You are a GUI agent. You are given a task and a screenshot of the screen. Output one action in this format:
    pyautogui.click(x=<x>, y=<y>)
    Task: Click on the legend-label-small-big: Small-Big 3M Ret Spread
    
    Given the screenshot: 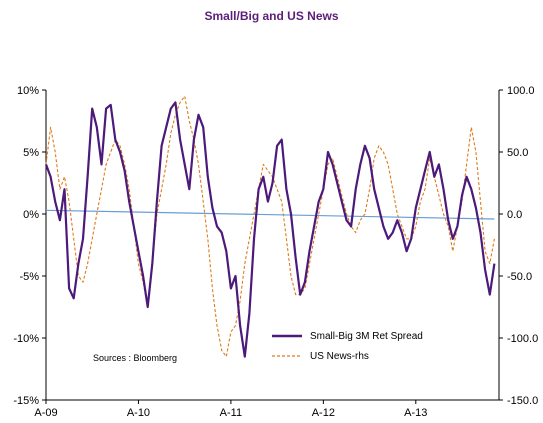 What is the action you would take?
    pyautogui.click(x=366, y=336)
    